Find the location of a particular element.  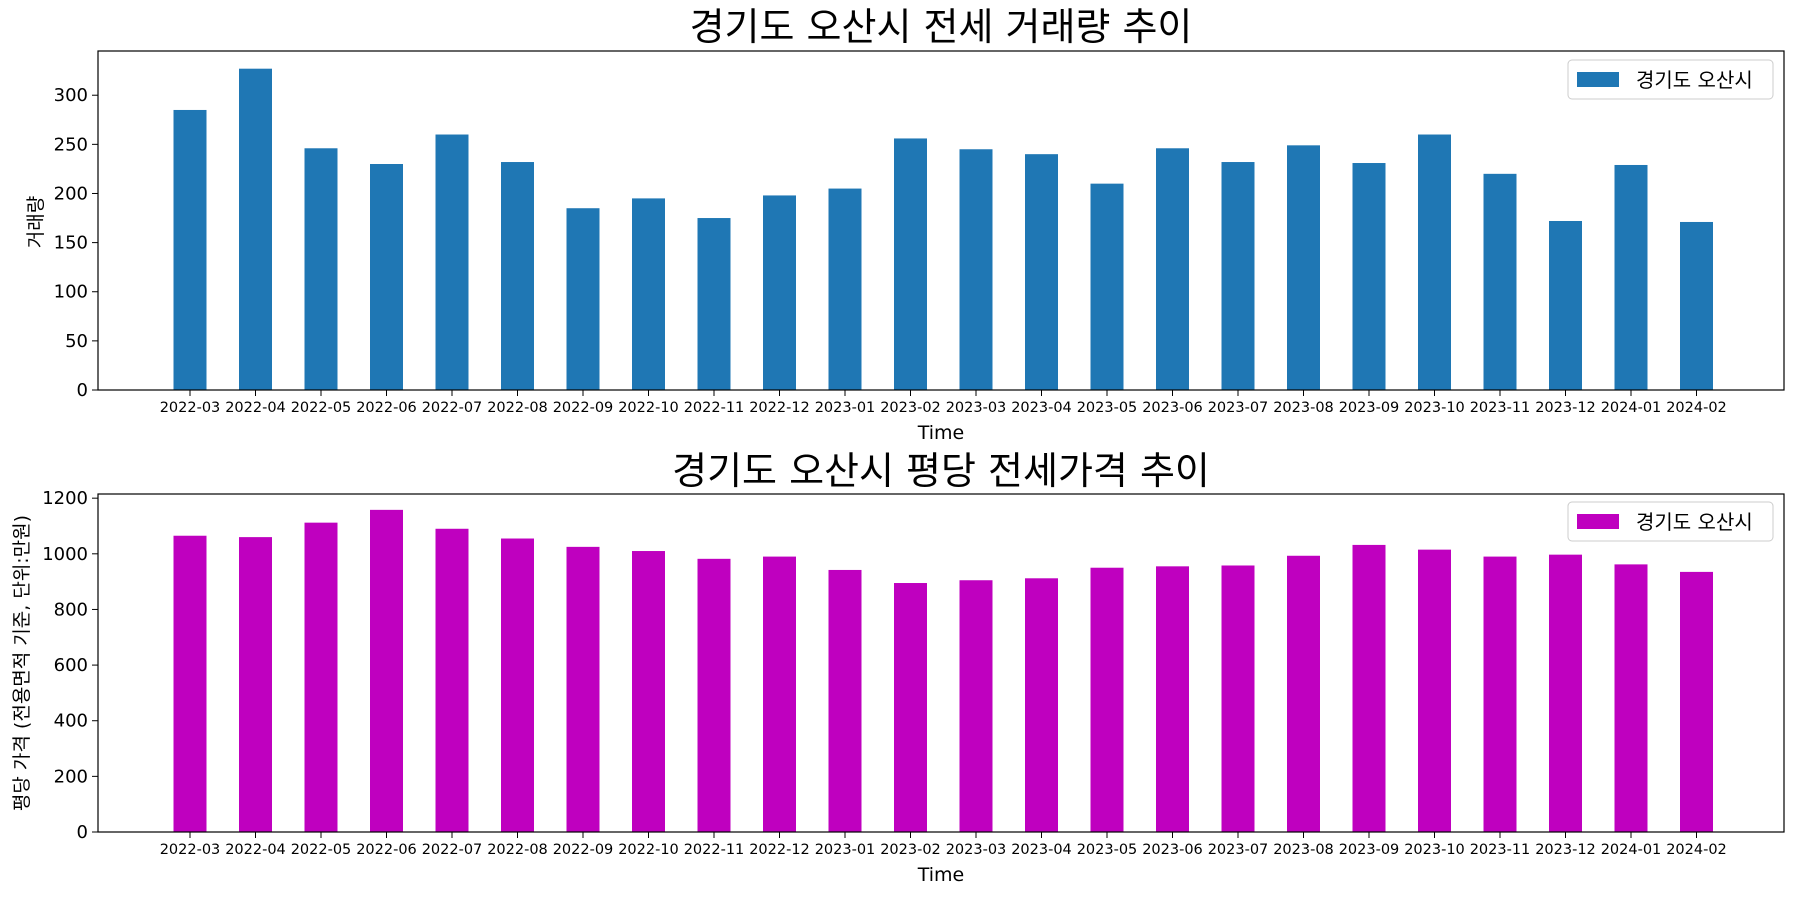

y-axis-ticks: 0 200 400 600 800 1000 1200 is located at coordinates (70, 665).